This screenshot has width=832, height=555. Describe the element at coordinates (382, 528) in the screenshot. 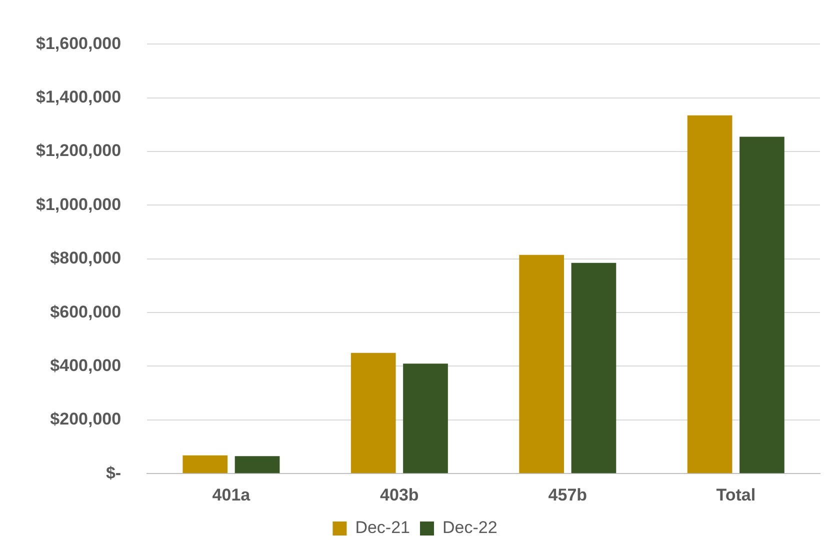

I see `legend-label: Dec-21` at that location.